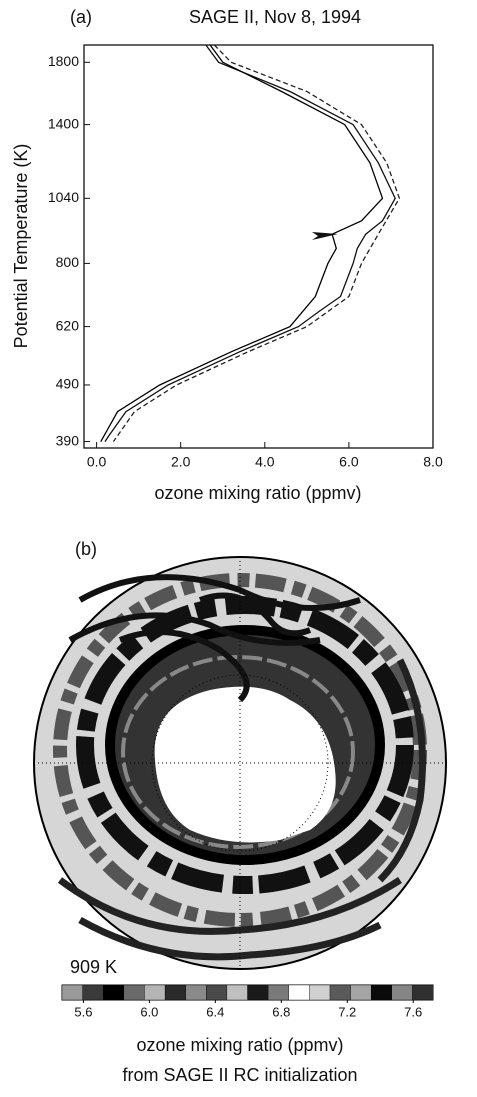  I want to click on y-tick-label: 1800, so click(63, 61).